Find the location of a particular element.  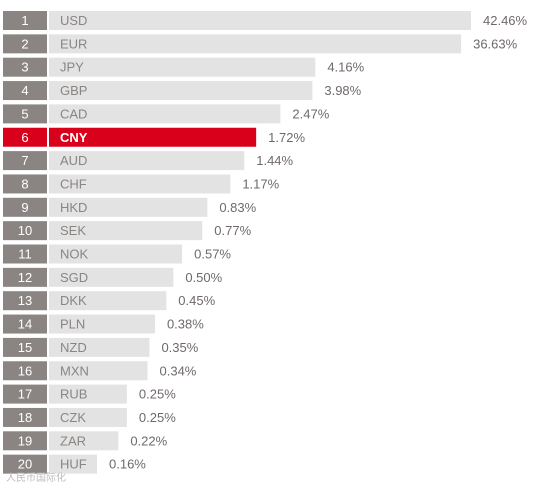

rank-label: 8 is located at coordinates (24, 183).